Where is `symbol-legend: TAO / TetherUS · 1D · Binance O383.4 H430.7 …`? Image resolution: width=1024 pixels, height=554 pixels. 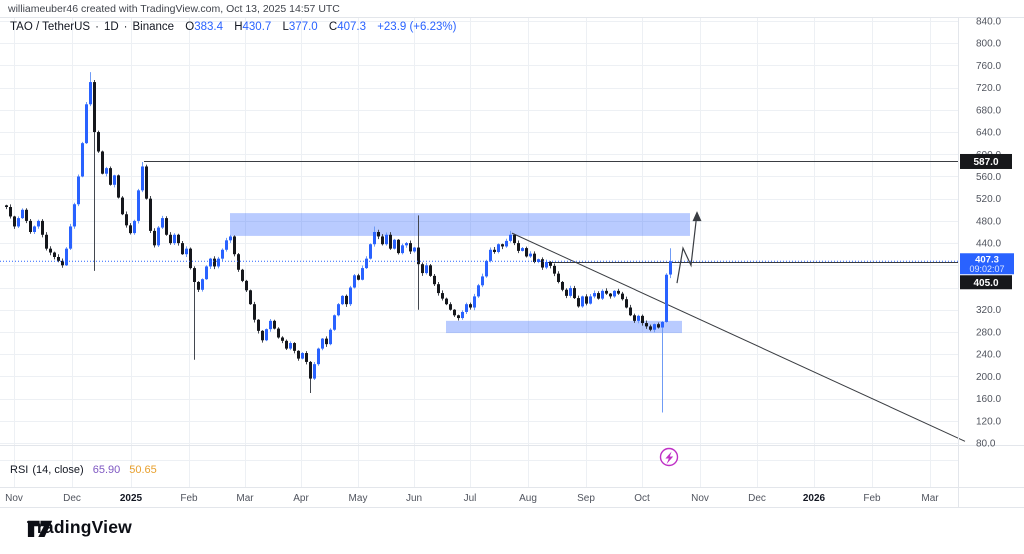
symbol-legend: TAO / TetherUS · 1D · Binance O383.4 H430.7 … is located at coordinates (233, 27).